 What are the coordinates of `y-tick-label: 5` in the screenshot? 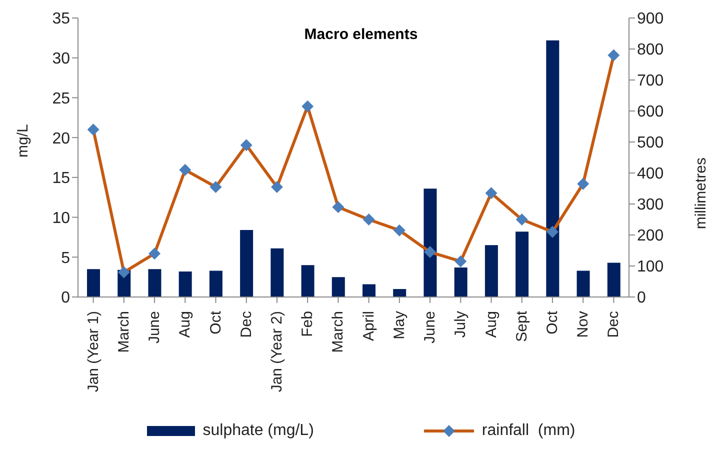 It's located at (65, 258).